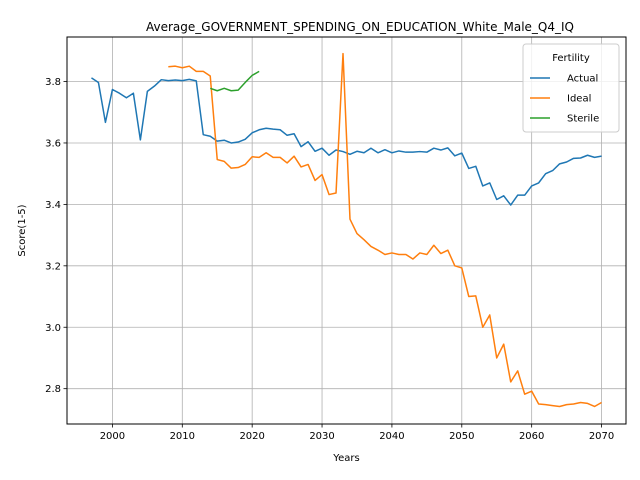 The height and width of the screenshot is (480, 640). I want to click on y-tick-label: 3.6, so click(53, 143).